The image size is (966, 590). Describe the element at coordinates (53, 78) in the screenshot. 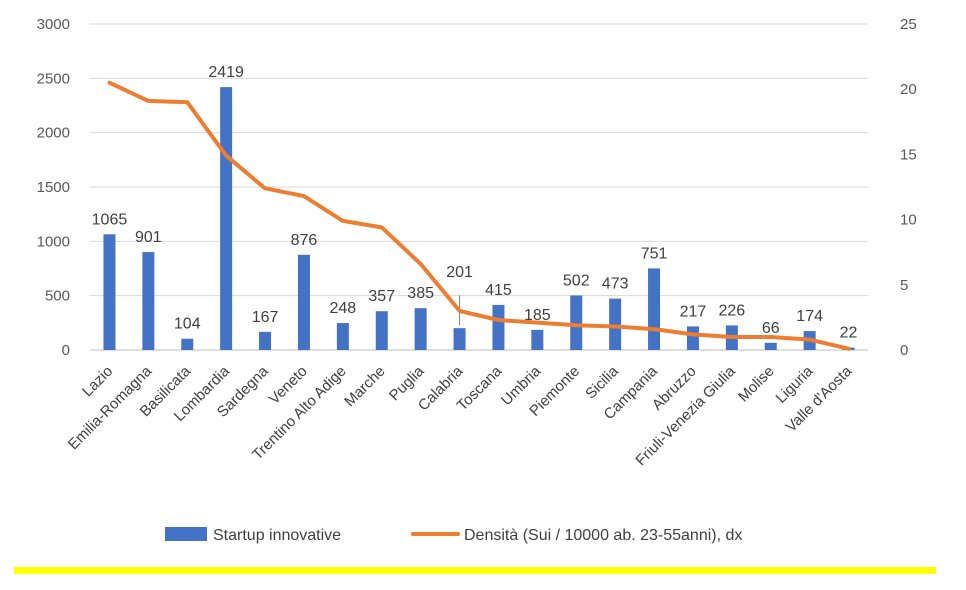

I see `left-tick-label: 2500` at that location.